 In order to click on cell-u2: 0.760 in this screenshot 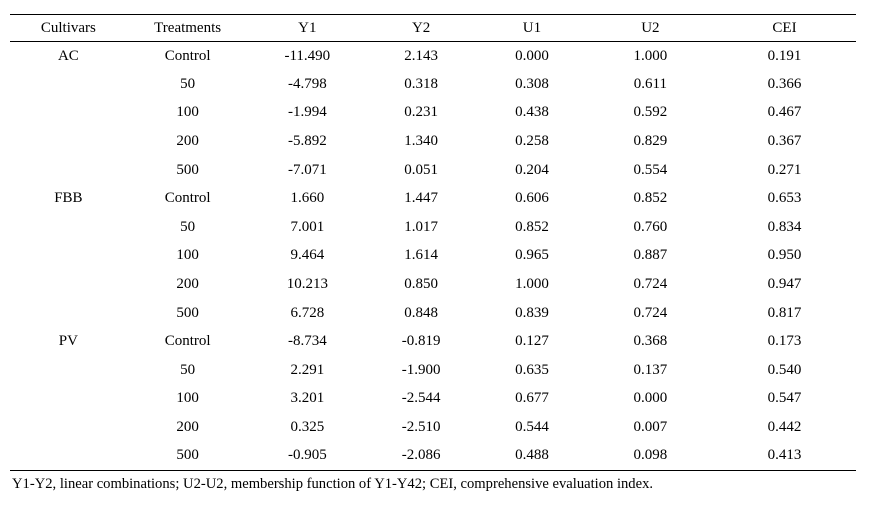, I will do `click(650, 226)`.